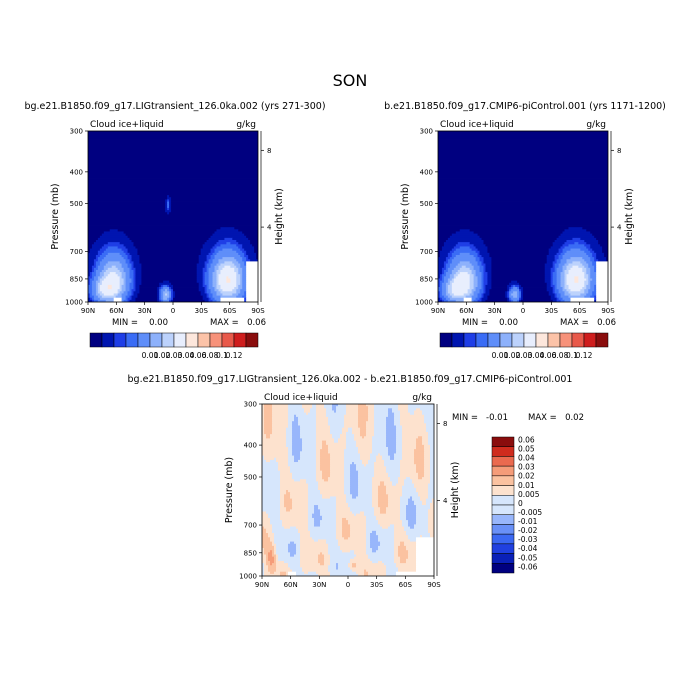  Describe the element at coordinates (477, 125) in the screenshot. I see `variable-label: Cloud ice+liquid` at that location.